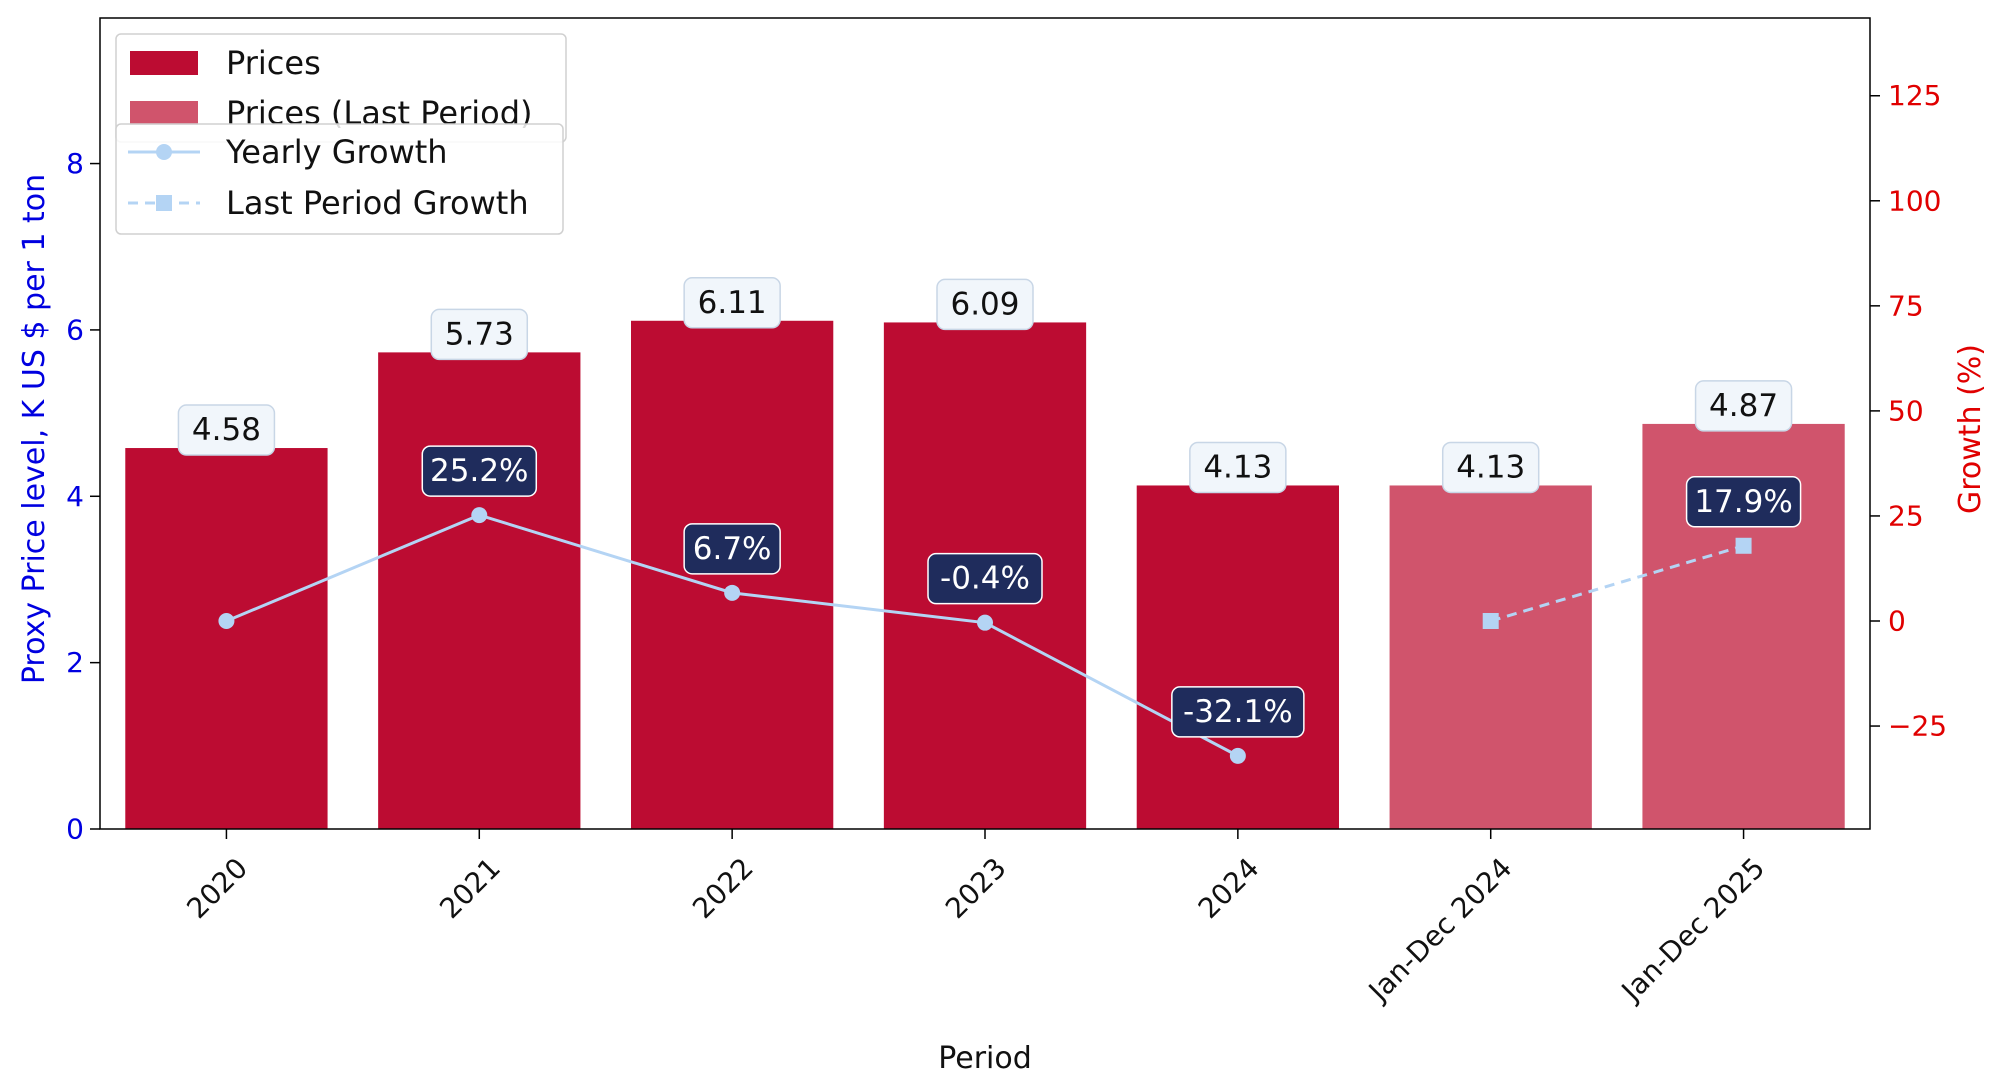  I want to click on growth-label-4-box, so click(1238, 712).